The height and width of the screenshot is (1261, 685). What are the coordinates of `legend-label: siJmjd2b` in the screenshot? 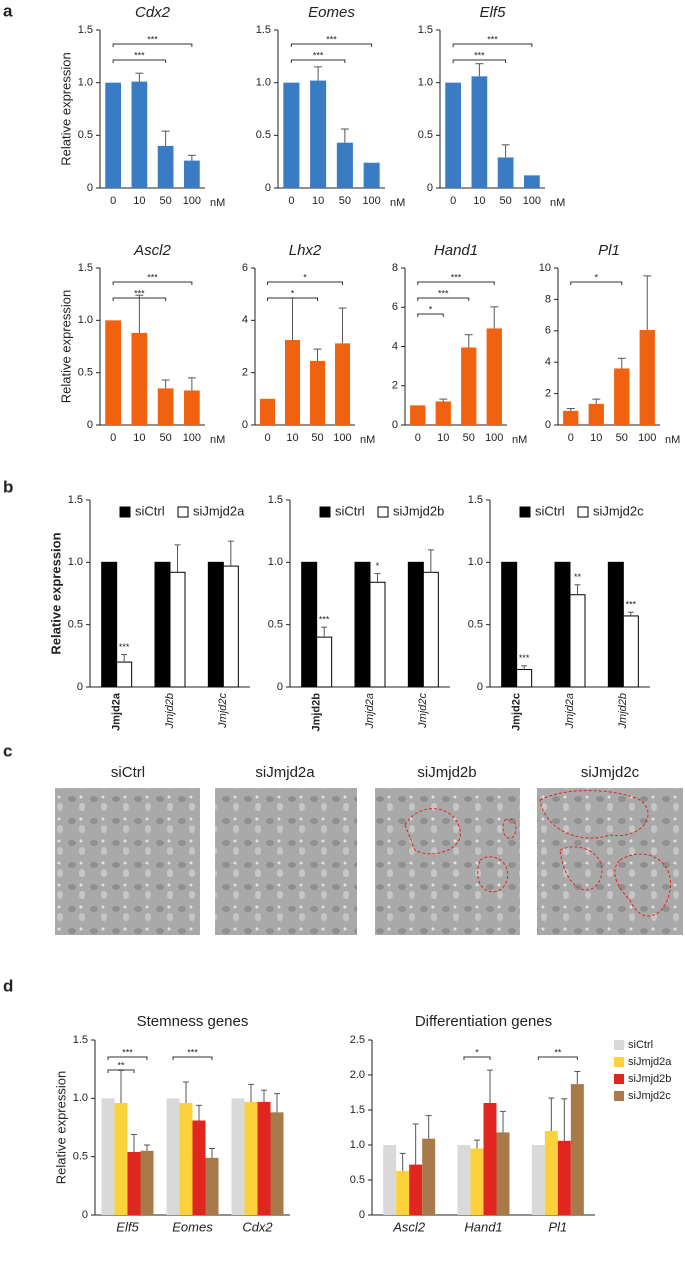 It's located at (649, 1079).